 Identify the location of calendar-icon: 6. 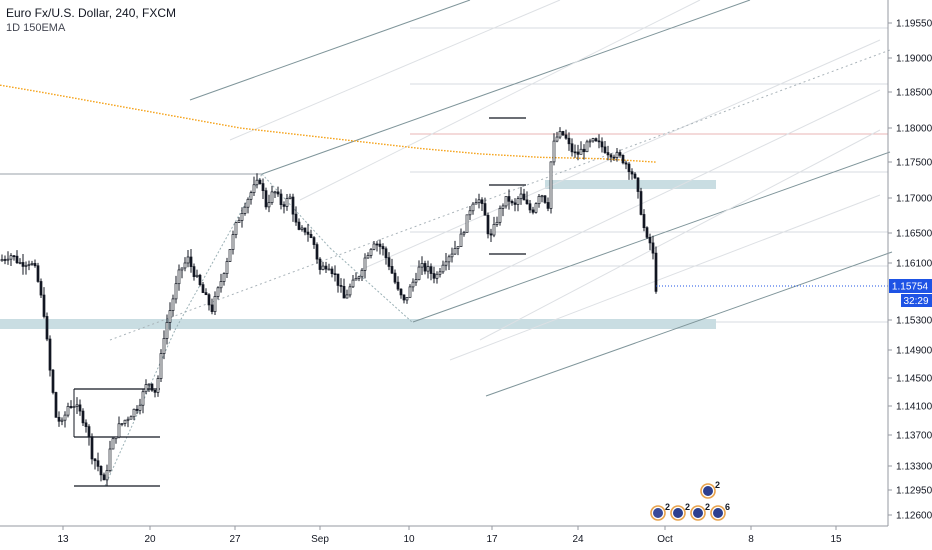
(720, 511).